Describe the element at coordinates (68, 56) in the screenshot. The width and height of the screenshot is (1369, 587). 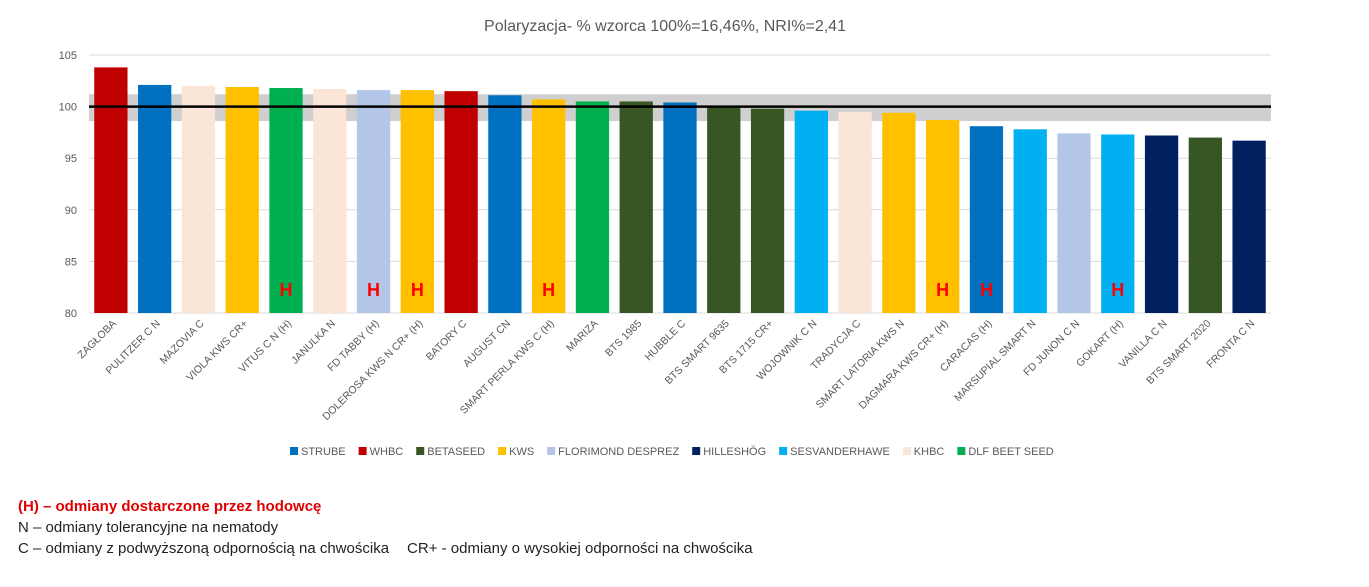
I see `y-tick-label: 105` at that location.